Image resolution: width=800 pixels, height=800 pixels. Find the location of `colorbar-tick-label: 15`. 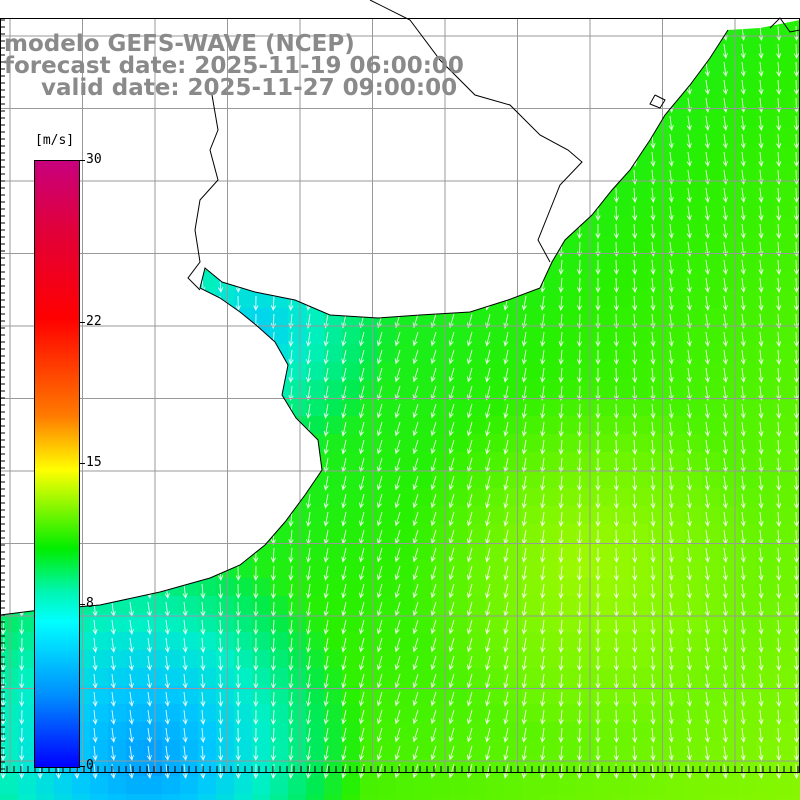

colorbar-tick-label: 15 is located at coordinates (94, 462).